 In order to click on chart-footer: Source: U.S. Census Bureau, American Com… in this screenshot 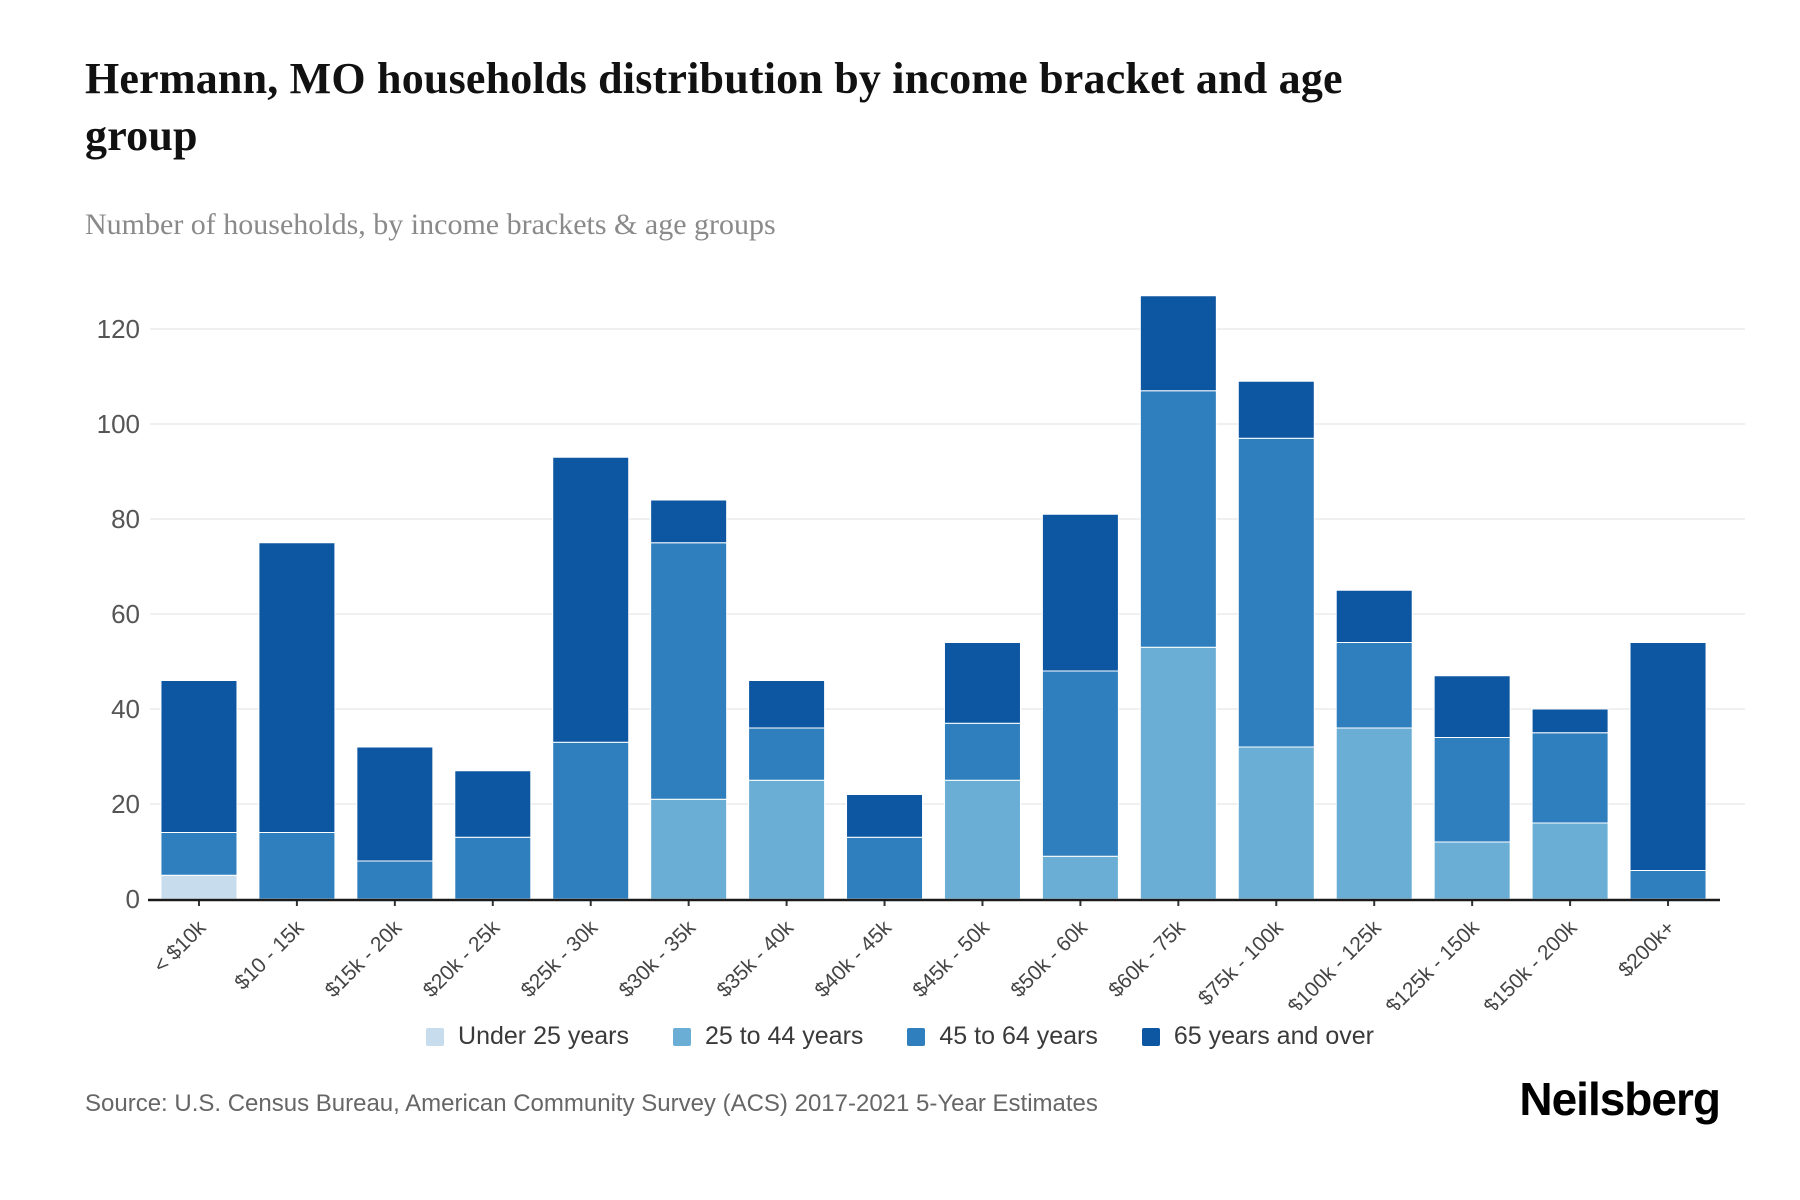, I will do `click(903, 1099)`.